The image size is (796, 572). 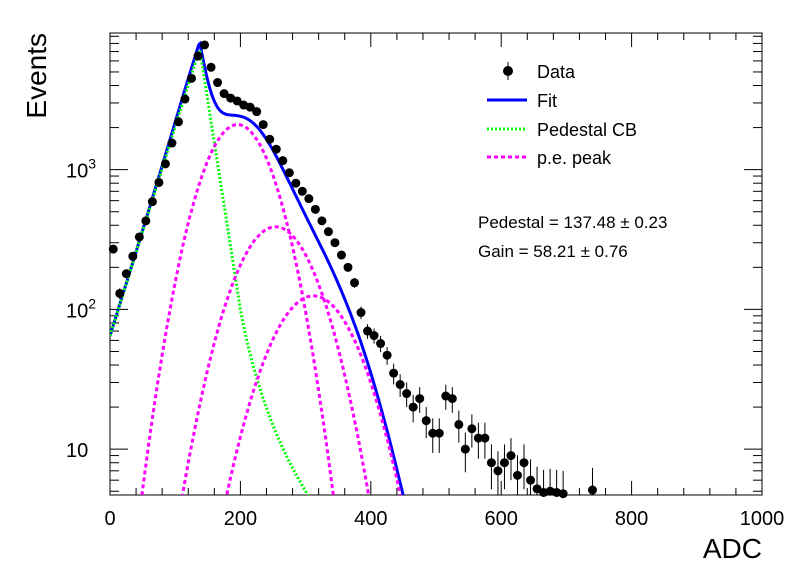 What do you see at coordinates (240, 519) in the screenshot?
I see `x-tick-label: 200` at bounding box center [240, 519].